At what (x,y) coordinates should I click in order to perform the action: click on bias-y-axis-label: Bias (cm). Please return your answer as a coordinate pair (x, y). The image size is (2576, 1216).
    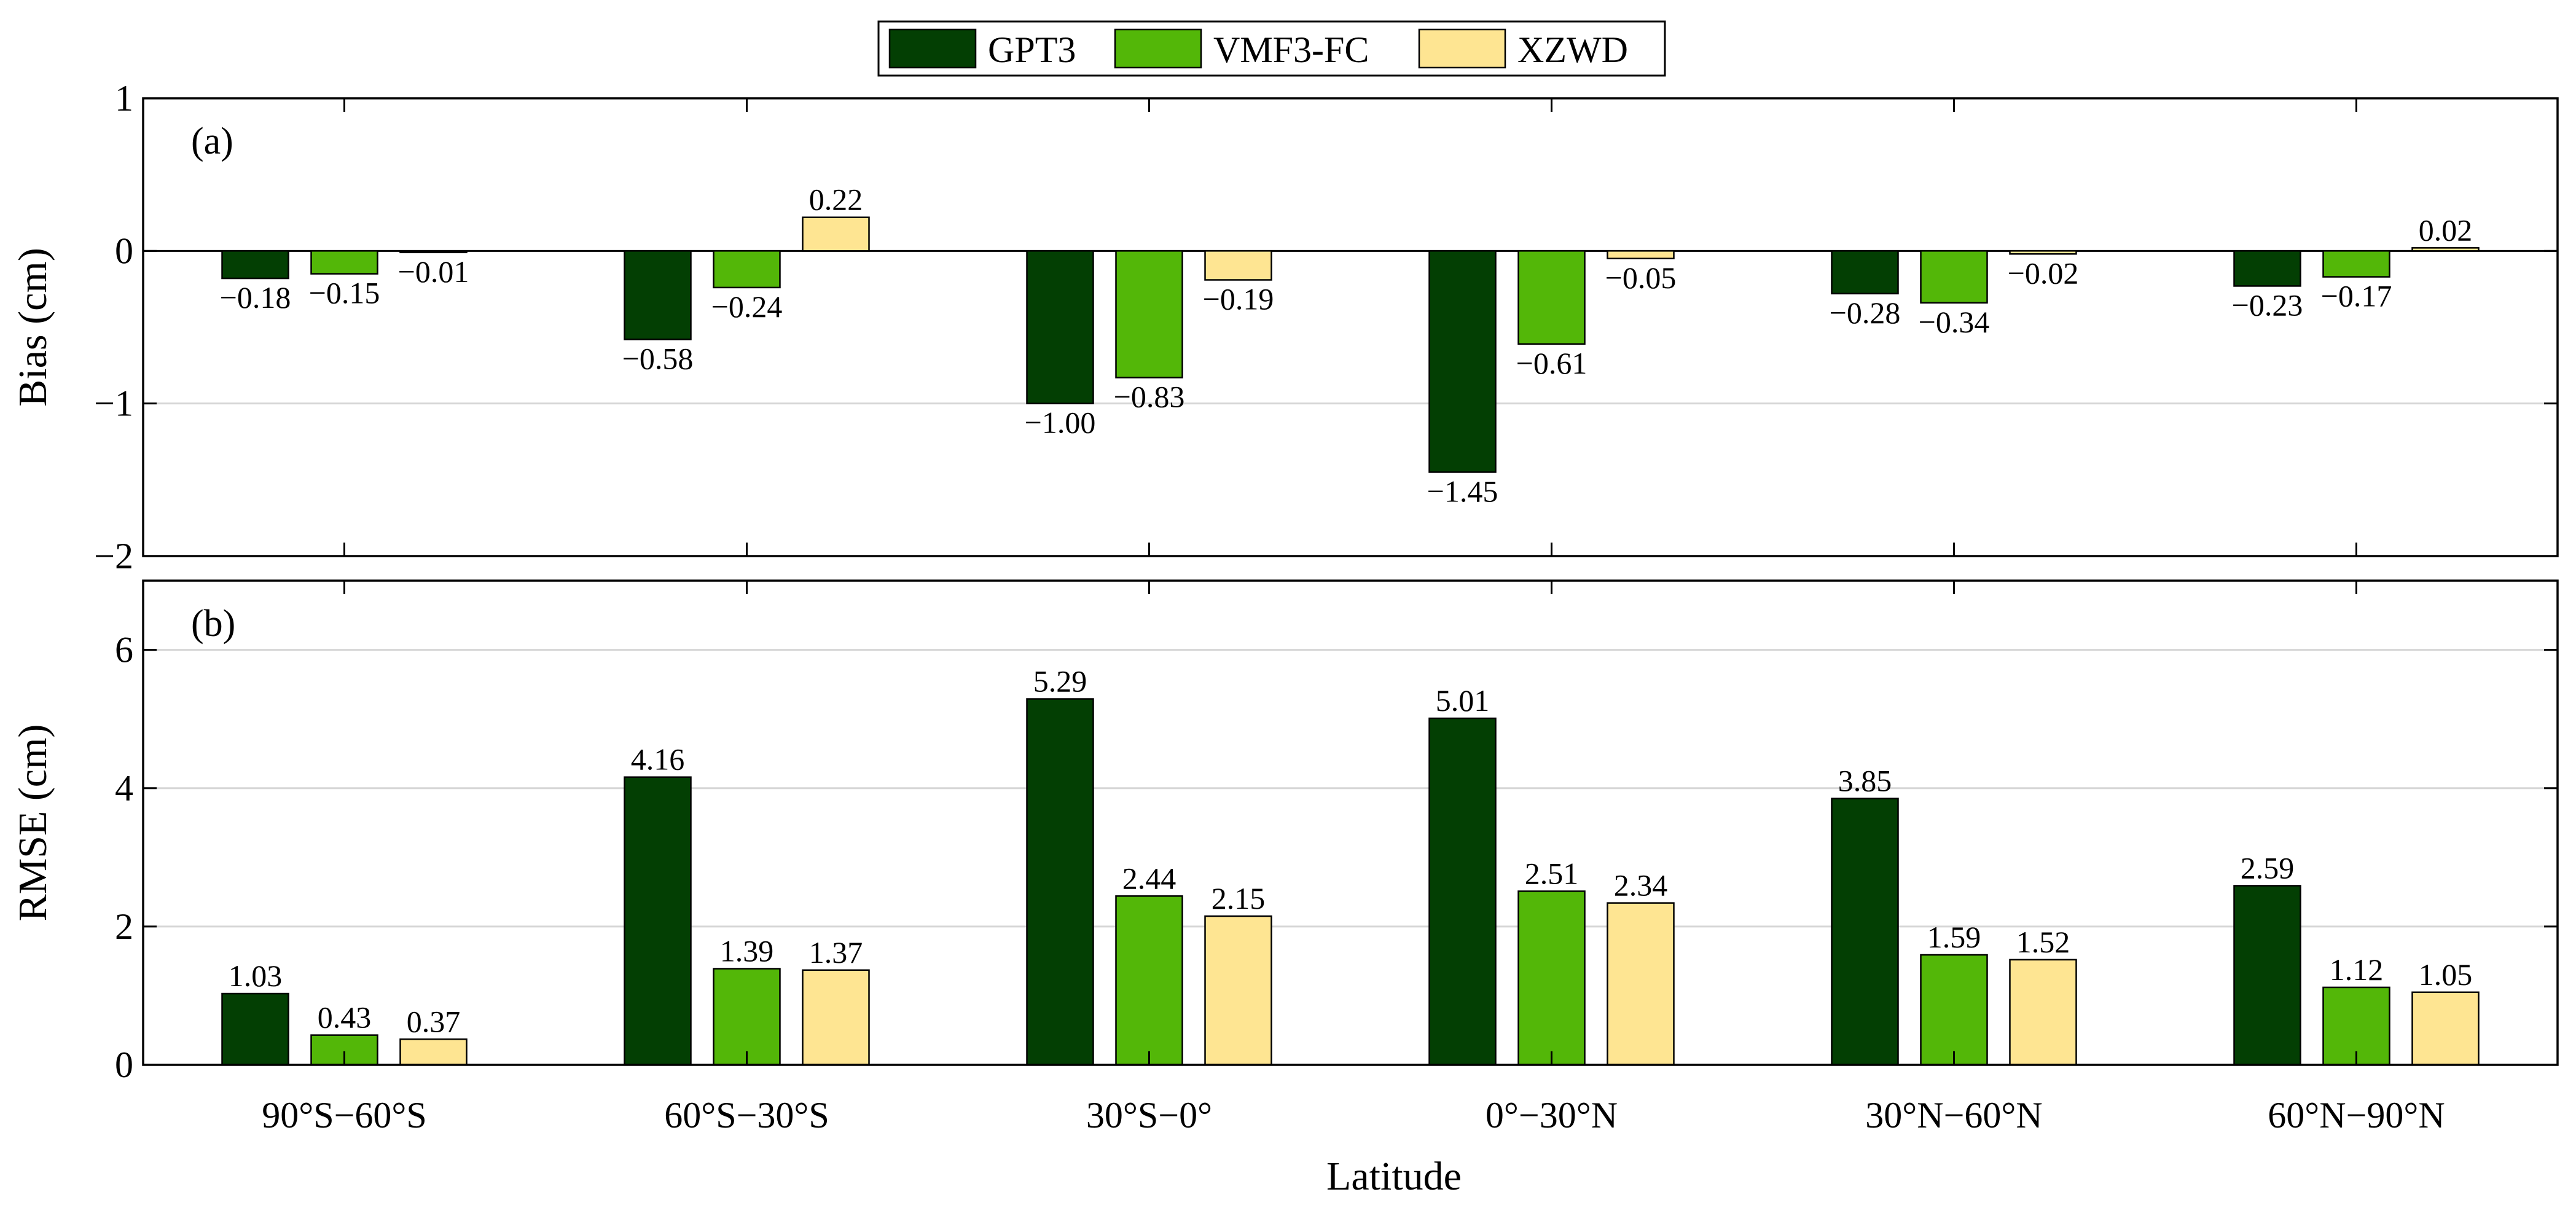
    Looking at the image, I should click on (32, 327).